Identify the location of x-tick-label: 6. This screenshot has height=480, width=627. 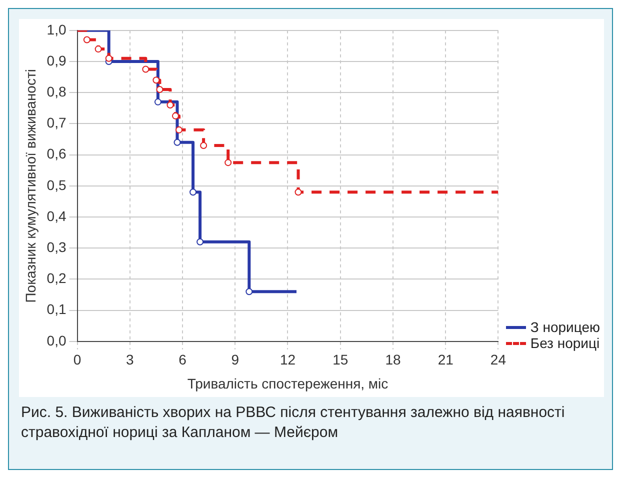
(182, 360).